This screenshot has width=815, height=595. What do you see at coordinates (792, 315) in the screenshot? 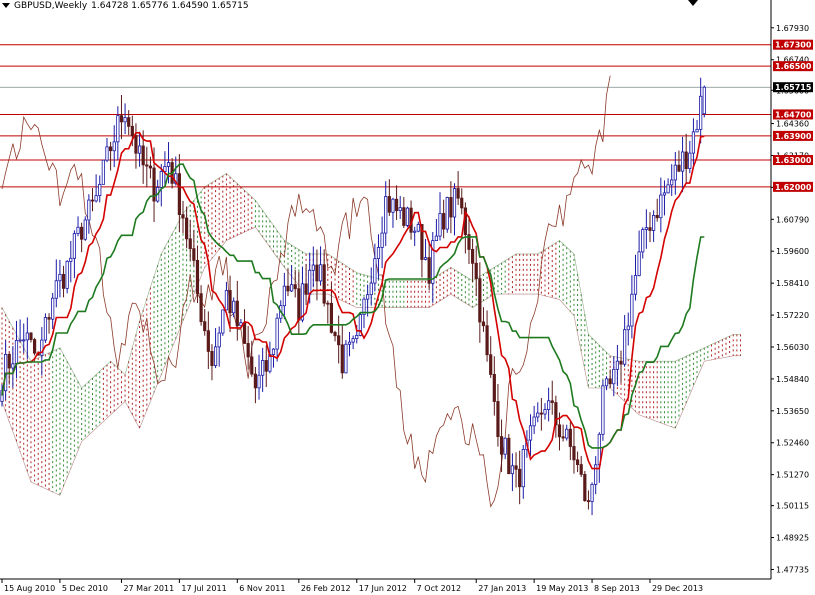
I see `y-tick-label: 1.57220` at bounding box center [792, 315].